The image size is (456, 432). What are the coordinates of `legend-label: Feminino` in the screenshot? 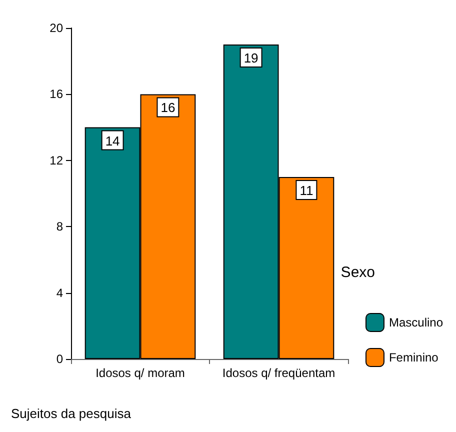 It's located at (413, 357).